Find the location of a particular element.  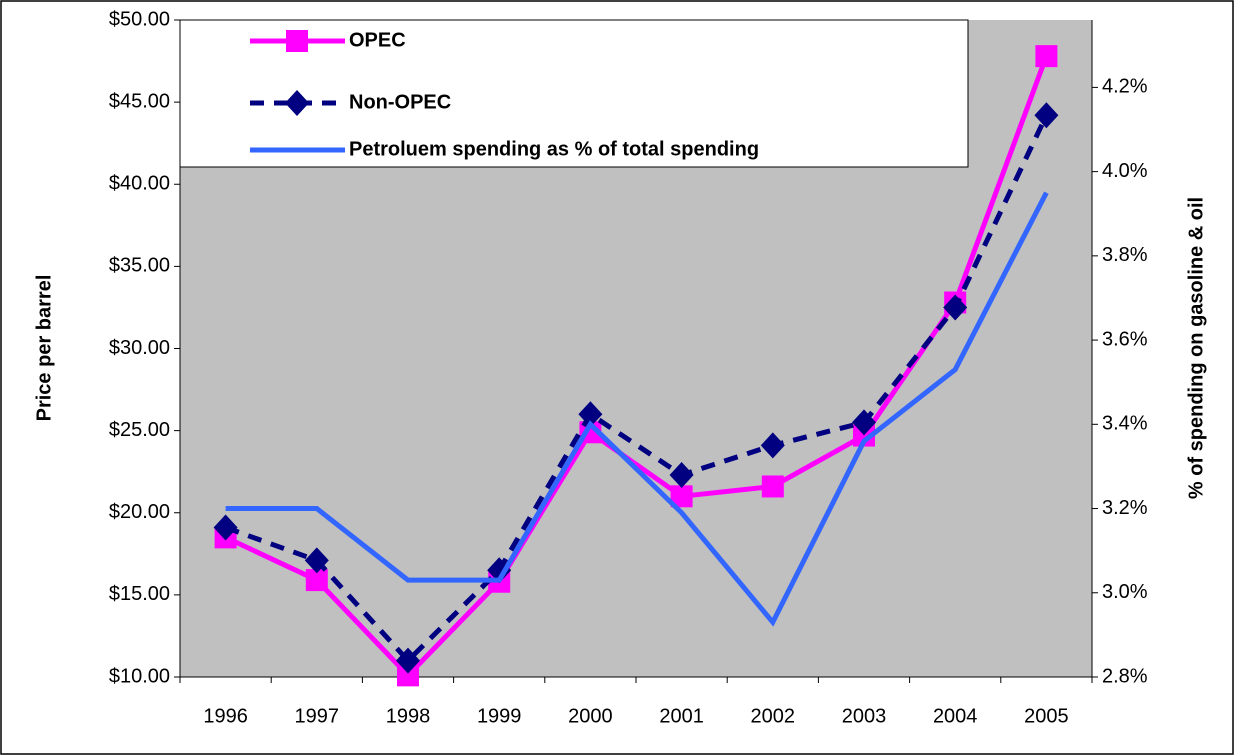

y-tick-label: $20.00 is located at coordinates (139, 512).